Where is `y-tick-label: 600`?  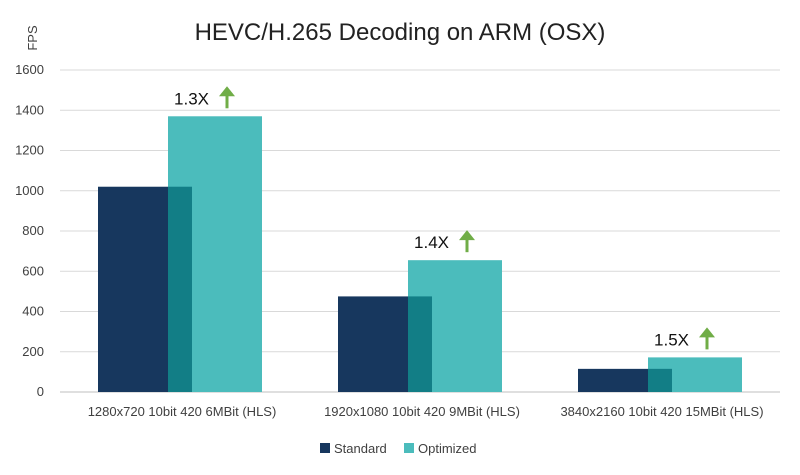 y-tick-label: 600 is located at coordinates (33, 270).